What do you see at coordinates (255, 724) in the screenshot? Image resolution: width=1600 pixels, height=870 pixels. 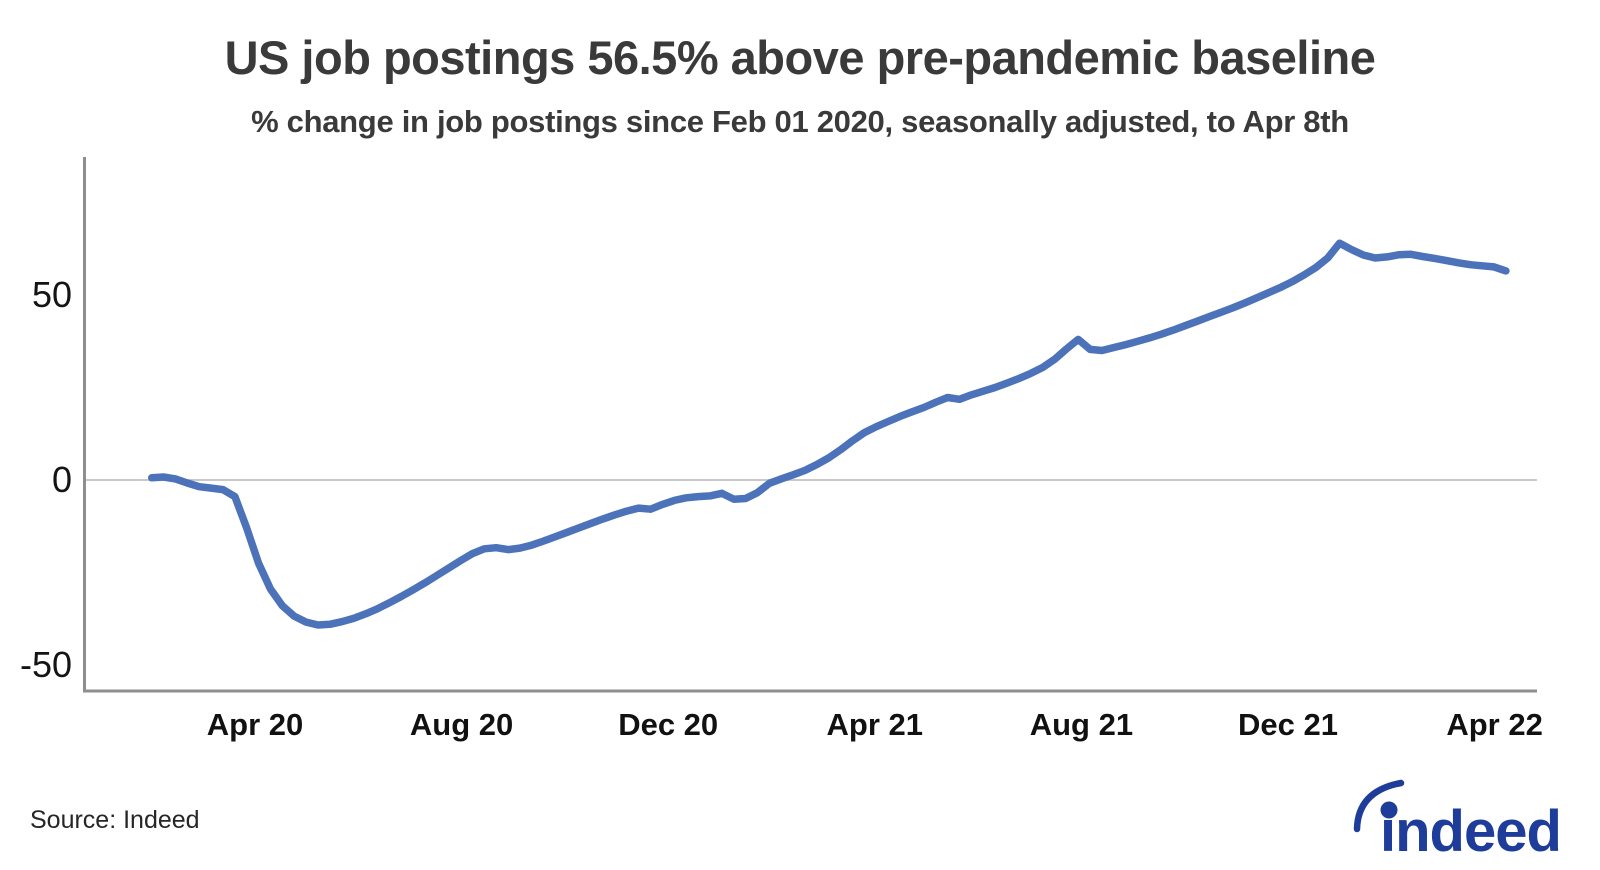 I see `x-axis-tick-label: Apr 20` at bounding box center [255, 724].